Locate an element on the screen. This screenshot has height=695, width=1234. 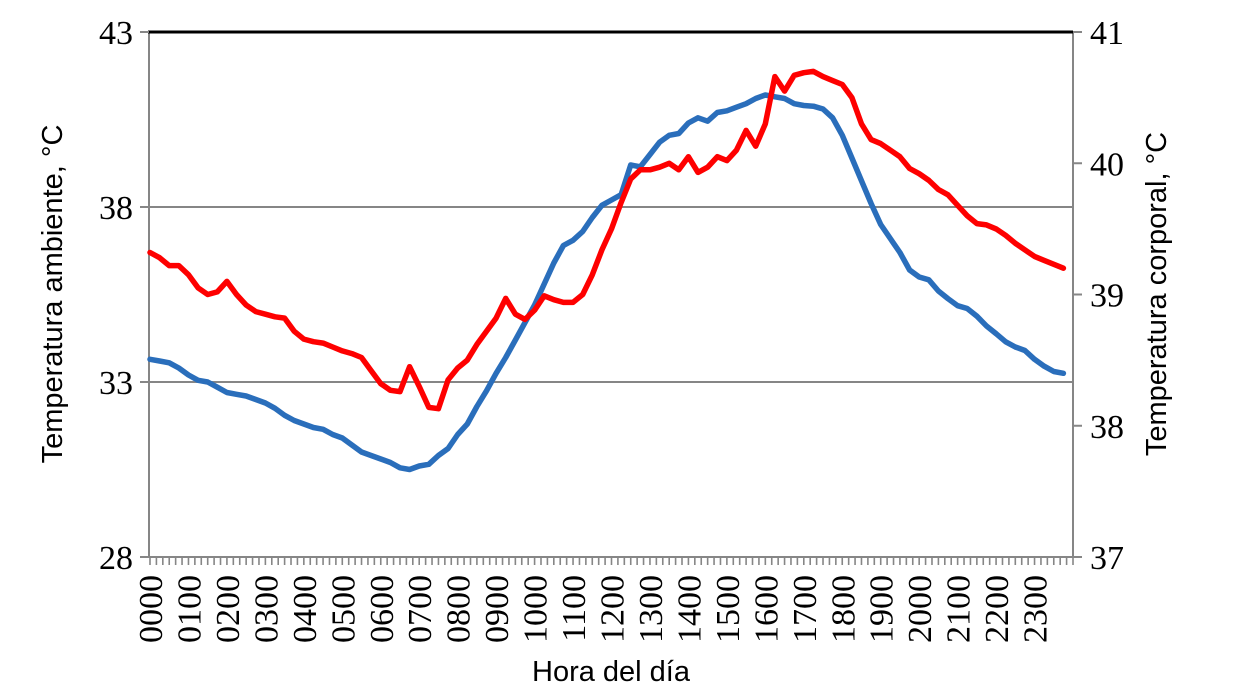
x-tick-label: 1000 is located at coordinates (536, 609).